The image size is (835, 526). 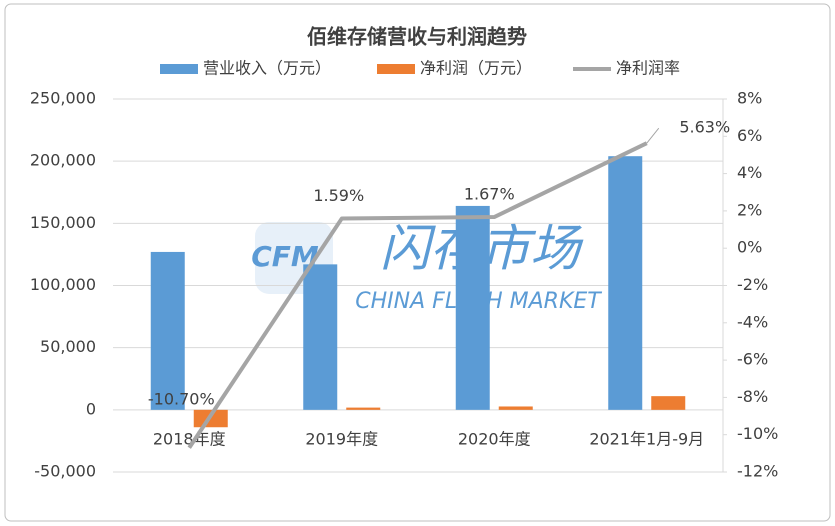 What do you see at coordinates (489, 194) in the screenshot?
I see `data-label: 1.67%` at bounding box center [489, 194].